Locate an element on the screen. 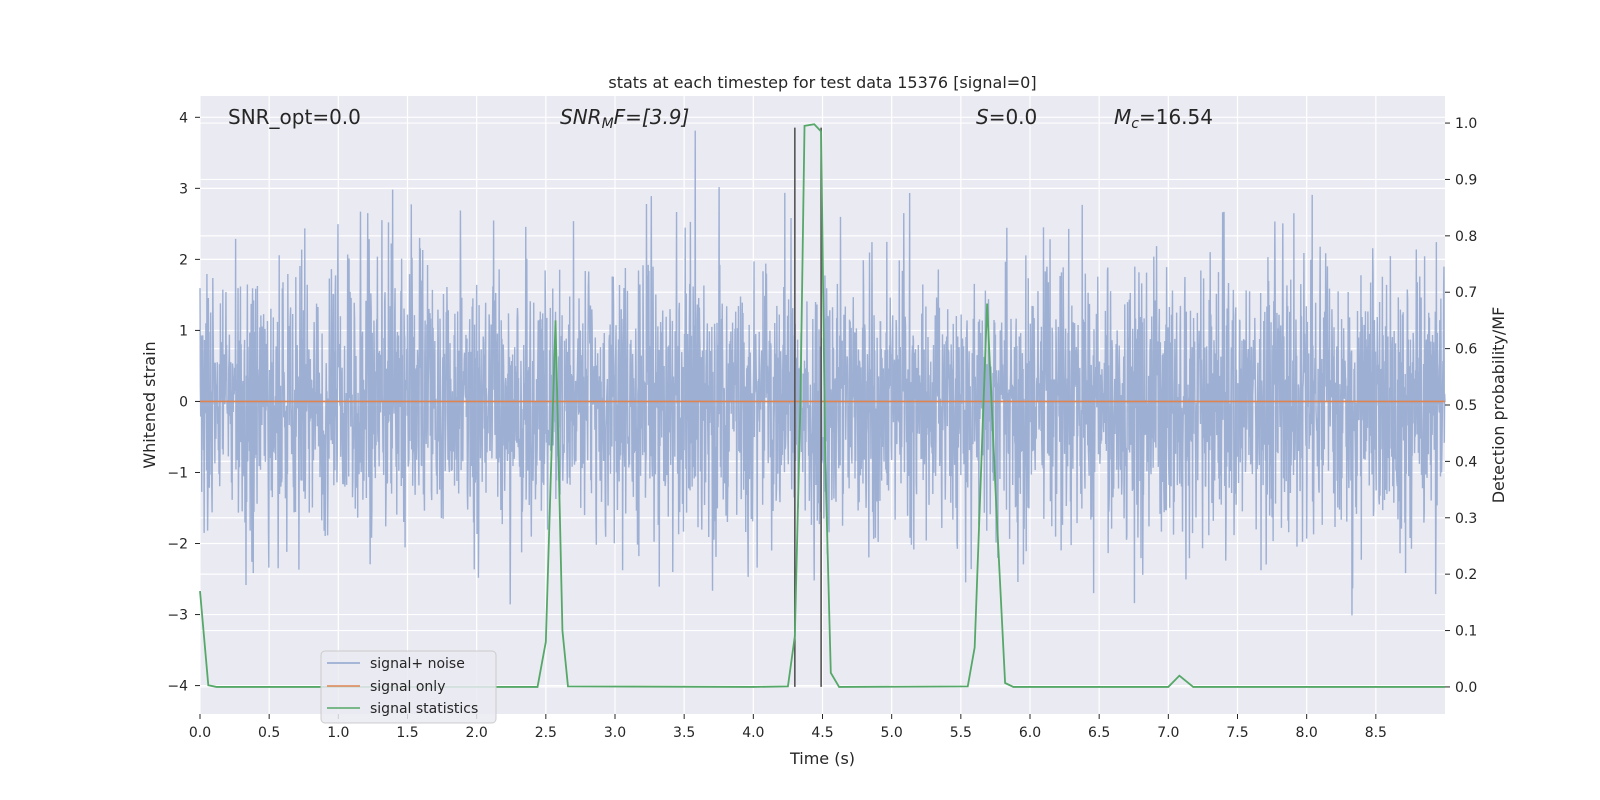 The height and width of the screenshot is (800, 1600). legend-label-signal-noise: signal+ noise is located at coordinates (417, 664).